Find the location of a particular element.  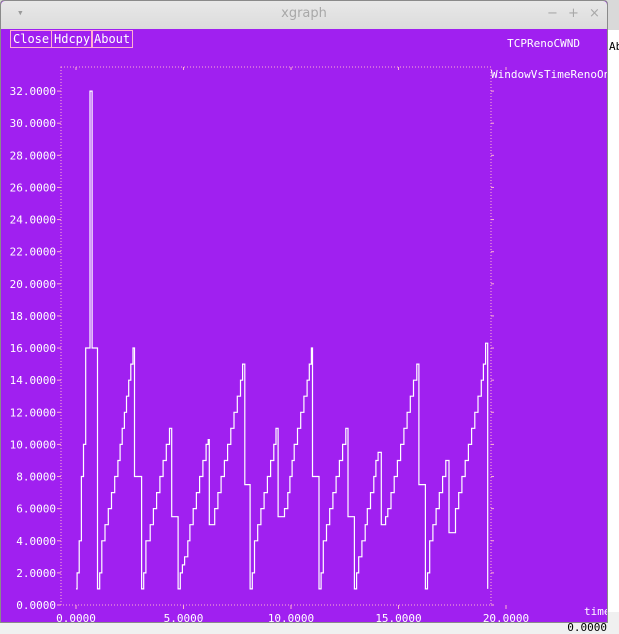

plot-title: TCPRenoCWND is located at coordinates (543, 43).